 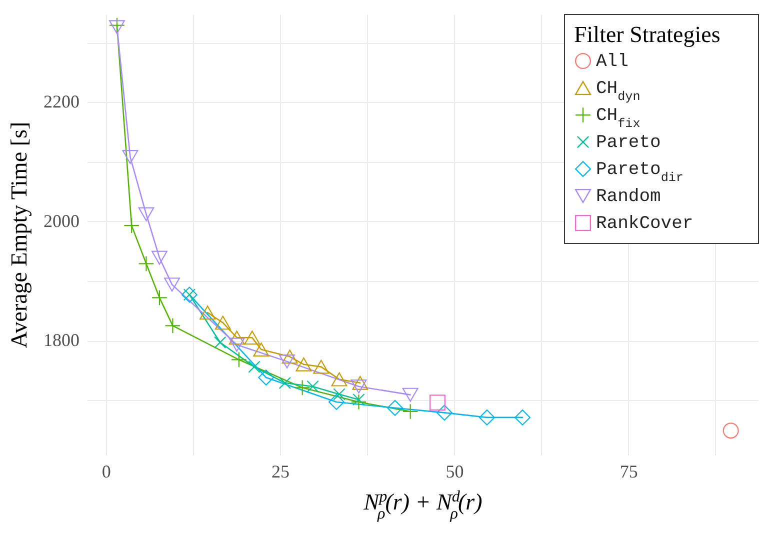 What do you see at coordinates (62, 220) in the screenshot?
I see `y-tick-label: 2000` at bounding box center [62, 220].